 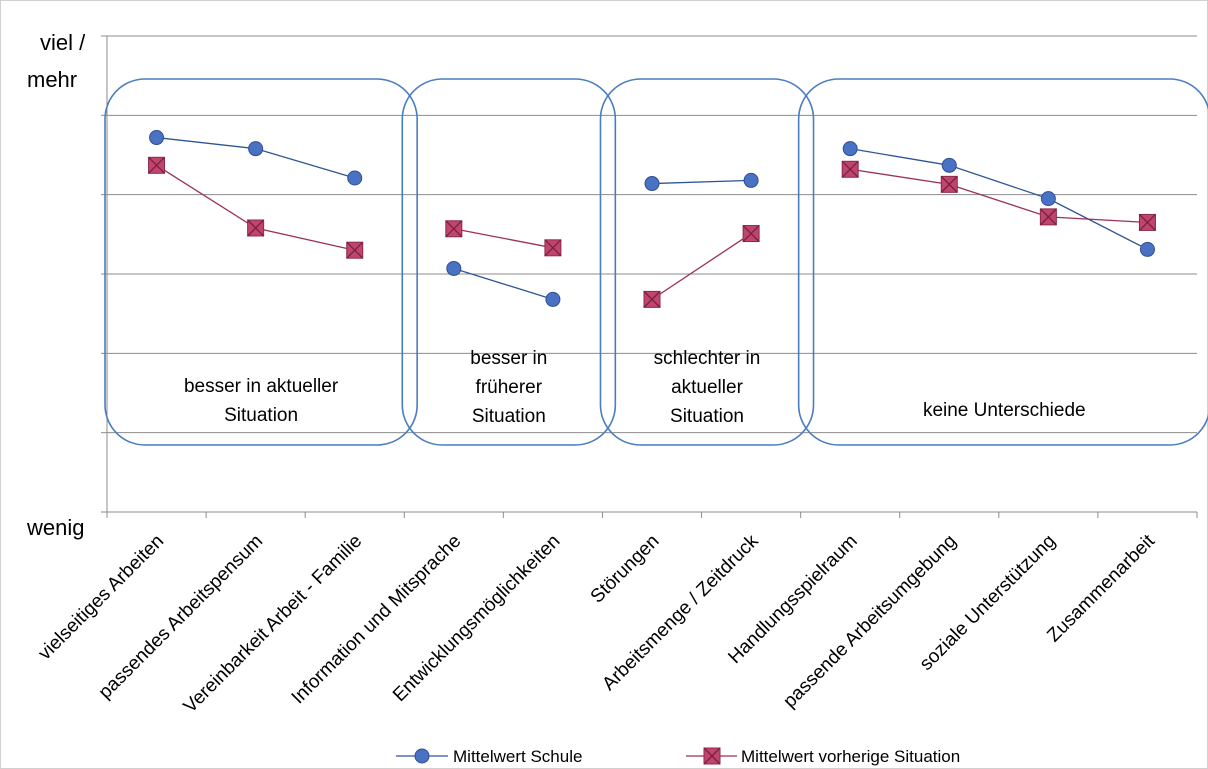 What do you see at coordinates (273, 624) in the screenshot?
I see `category-label: Vereinbarkeit Arbeit - Familie` at bounding box center [273, 624].